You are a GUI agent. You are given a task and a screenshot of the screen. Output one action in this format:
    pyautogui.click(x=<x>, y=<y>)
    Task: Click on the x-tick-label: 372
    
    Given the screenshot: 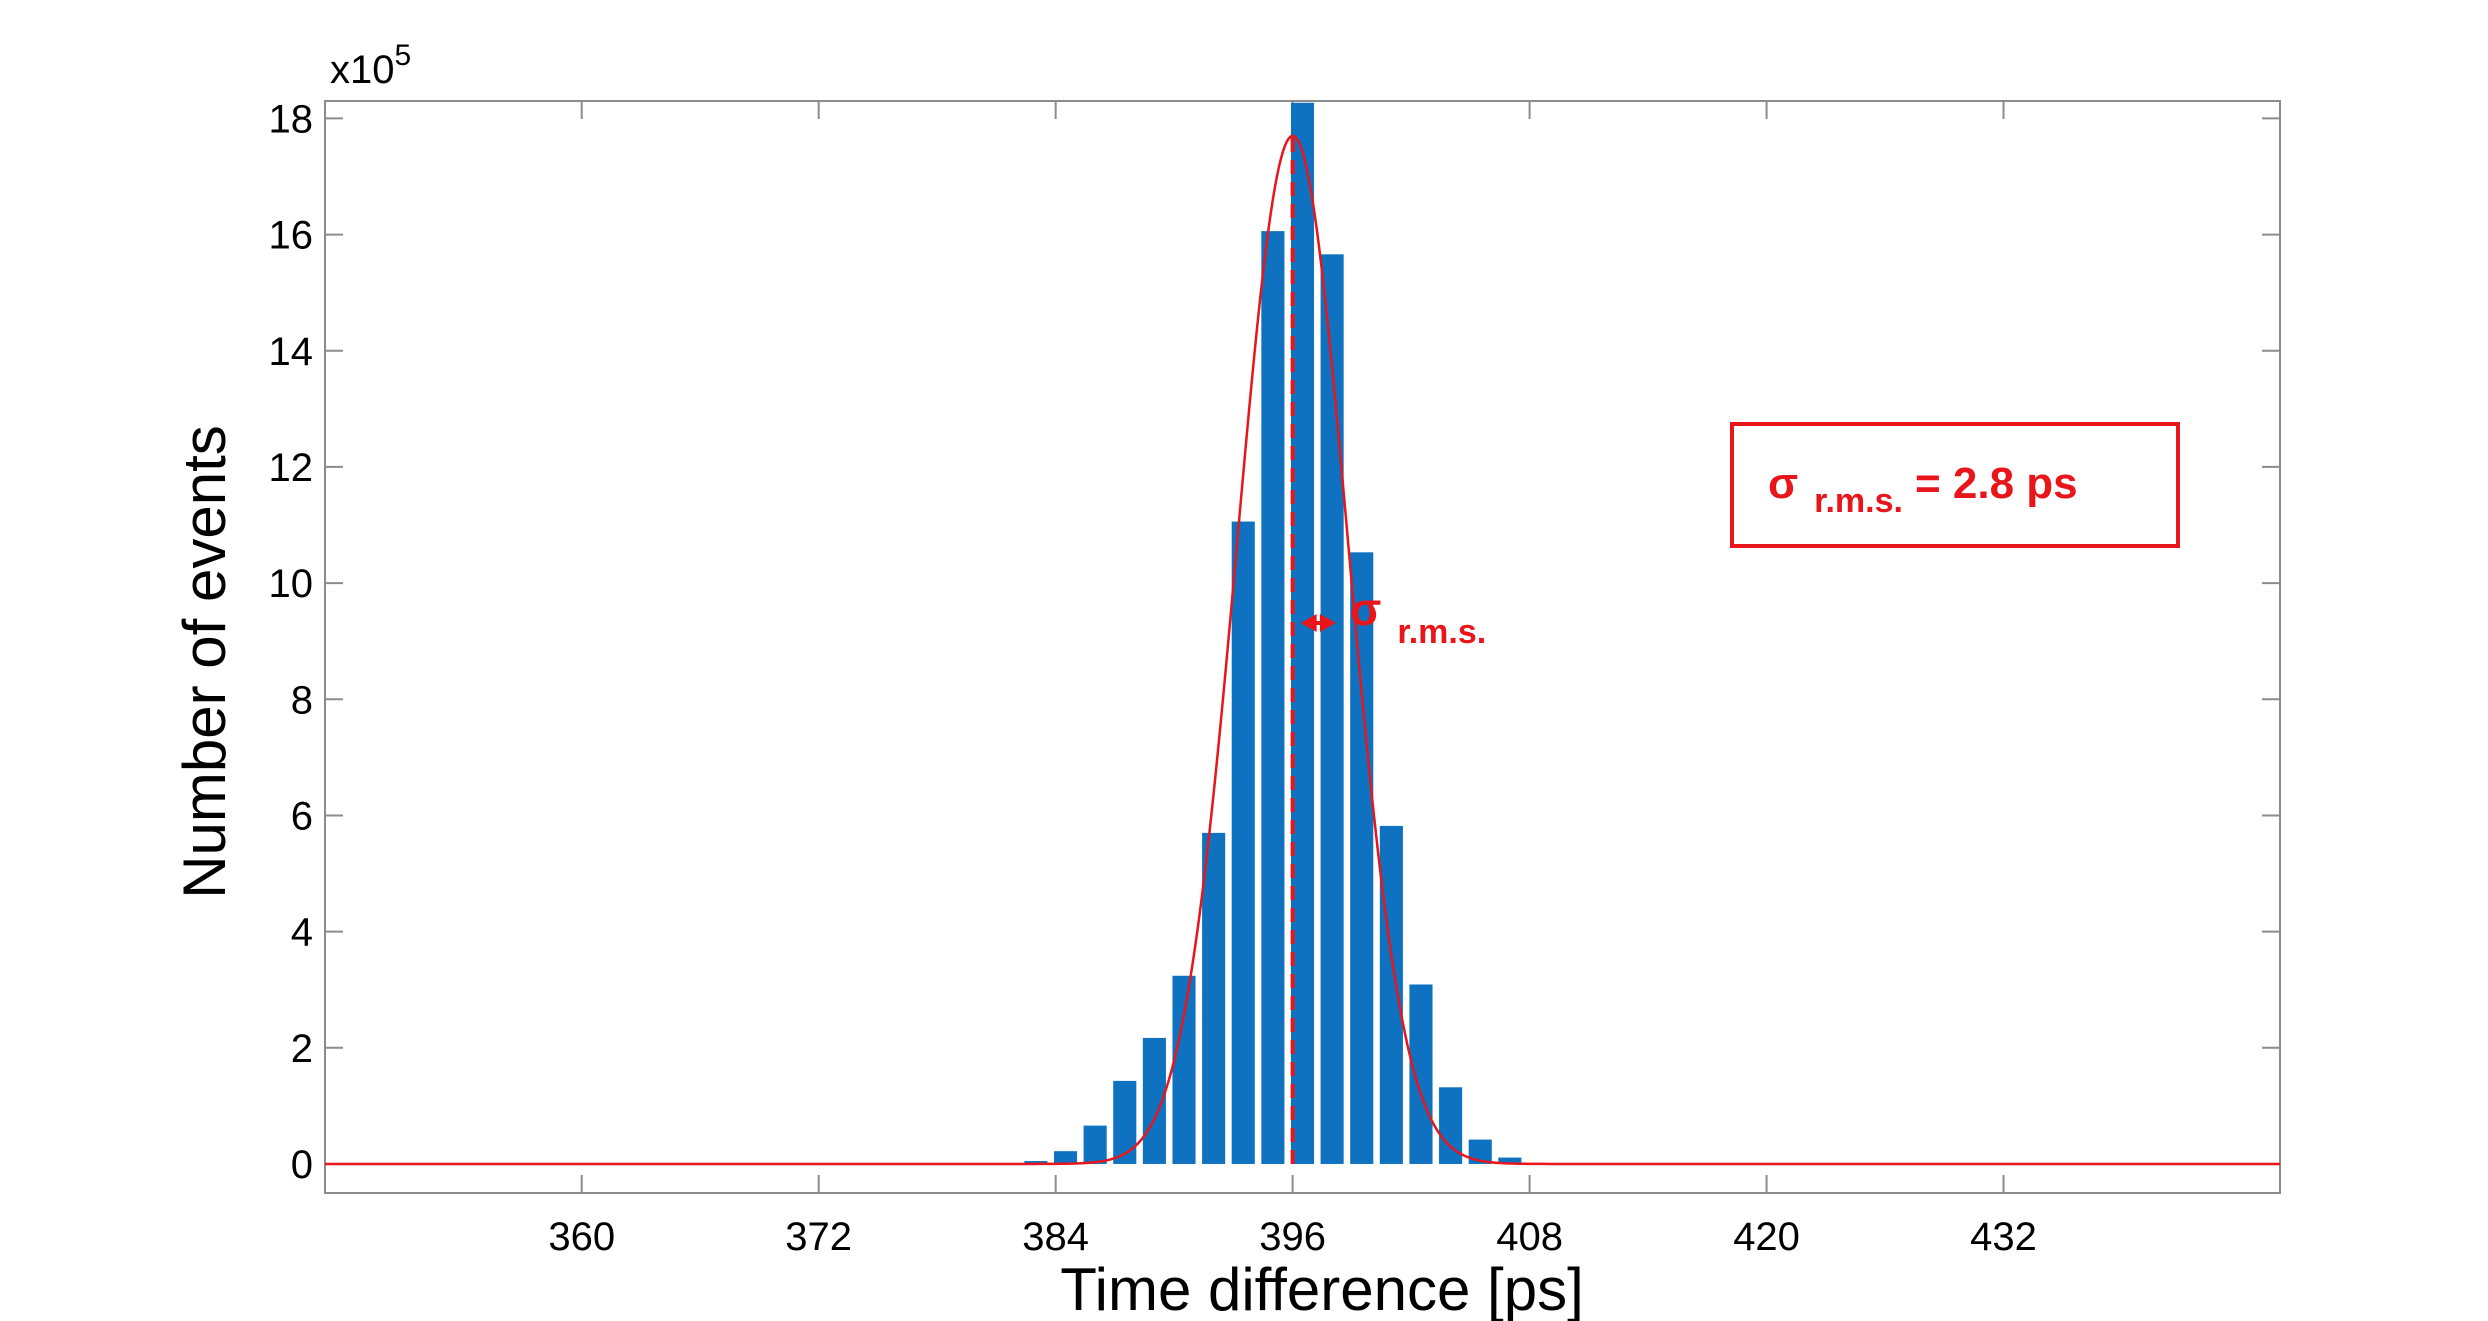 What is the action you would take?
    pyautogui.click(x=818, y=1237)
    